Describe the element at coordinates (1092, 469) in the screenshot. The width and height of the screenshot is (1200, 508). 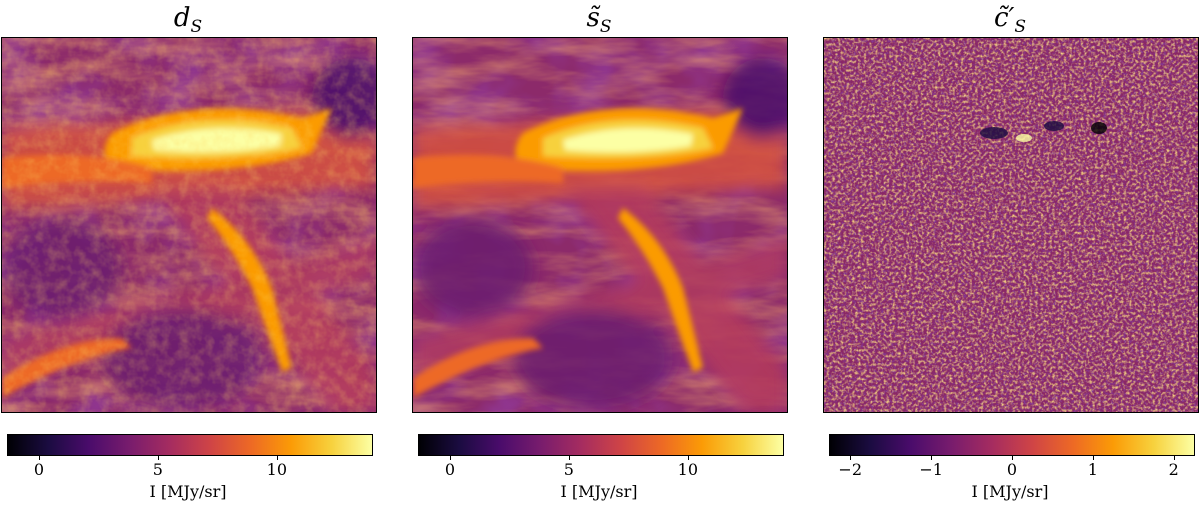
I see `colorbar-tick-label: 1` at that location.